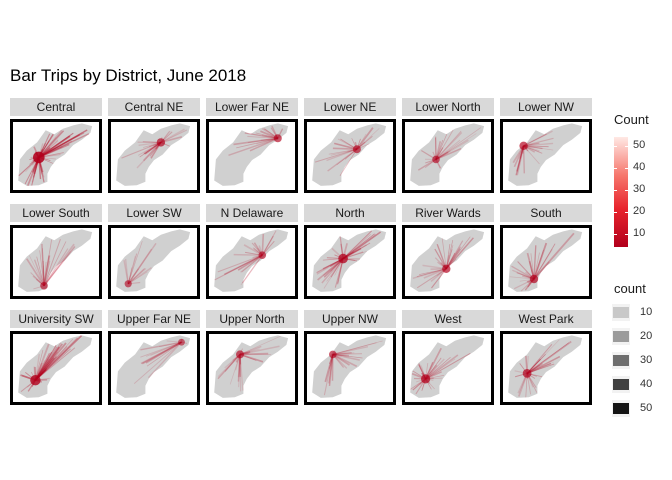 This screenshot has width=672, height=480. Describe the element at coordinates (546, 213) in the screenshot. I see `facet-strip-label: South` at that location.